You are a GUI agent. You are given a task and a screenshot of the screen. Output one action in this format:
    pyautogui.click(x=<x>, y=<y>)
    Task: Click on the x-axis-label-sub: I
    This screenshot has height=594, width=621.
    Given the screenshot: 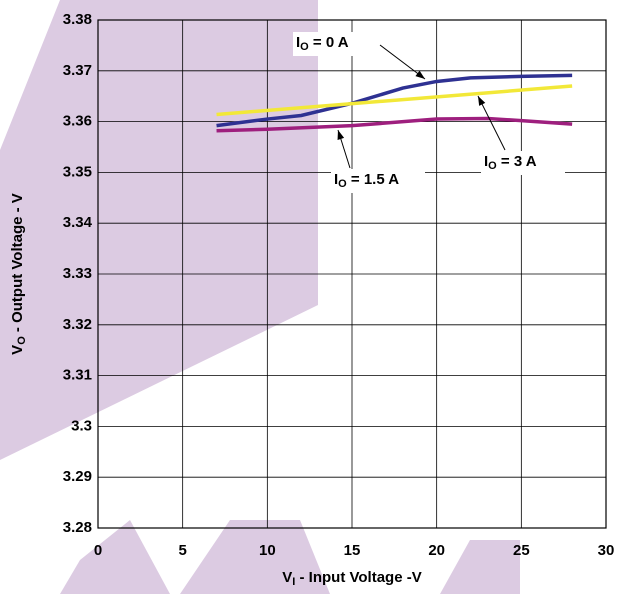 What is the action you would take?
    pyautogui.click(x=293, y=582)
    